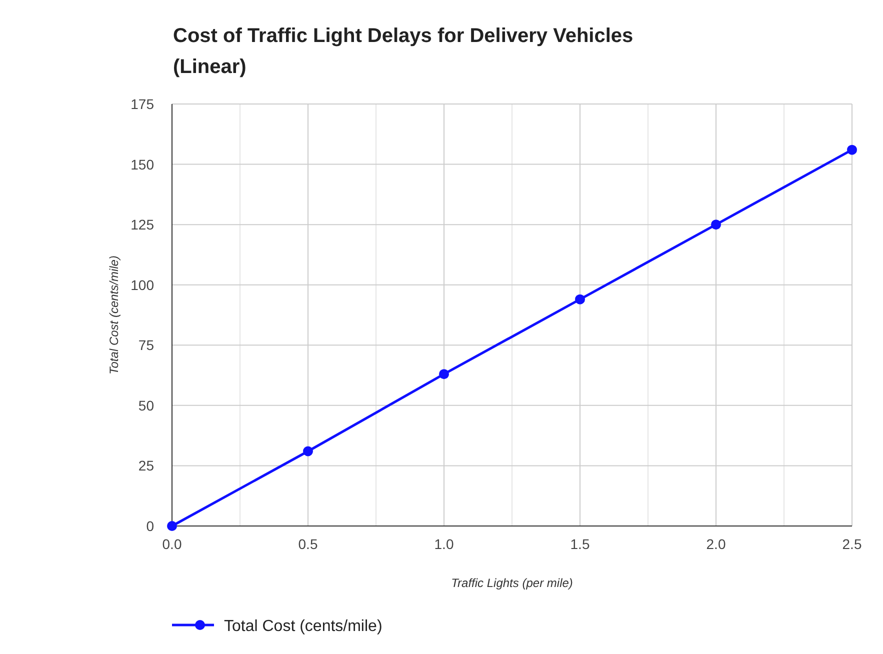 This screenshot has width=883, height=654. What do you see at coordinates (308, 544) in the screenshot?
I see `x-tick-label: 0.5` at bounding box center [308, 544].